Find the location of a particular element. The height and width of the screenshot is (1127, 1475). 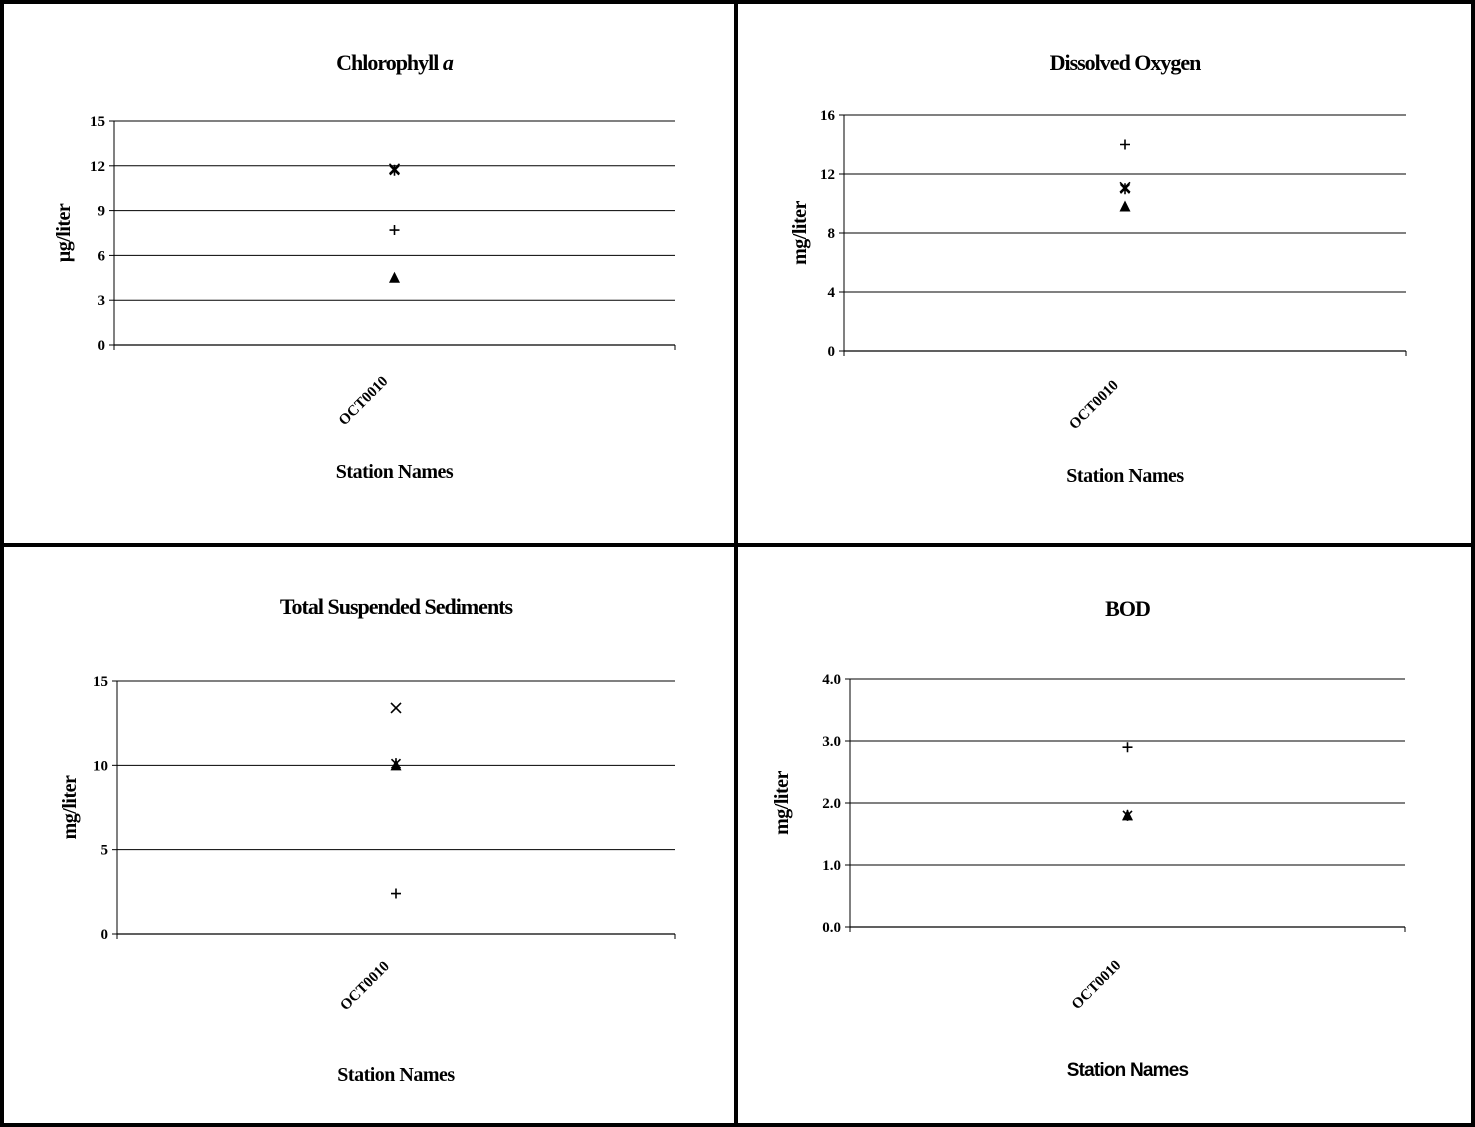

y-axis-label: µg/liter is located at coordinates (64, 232).